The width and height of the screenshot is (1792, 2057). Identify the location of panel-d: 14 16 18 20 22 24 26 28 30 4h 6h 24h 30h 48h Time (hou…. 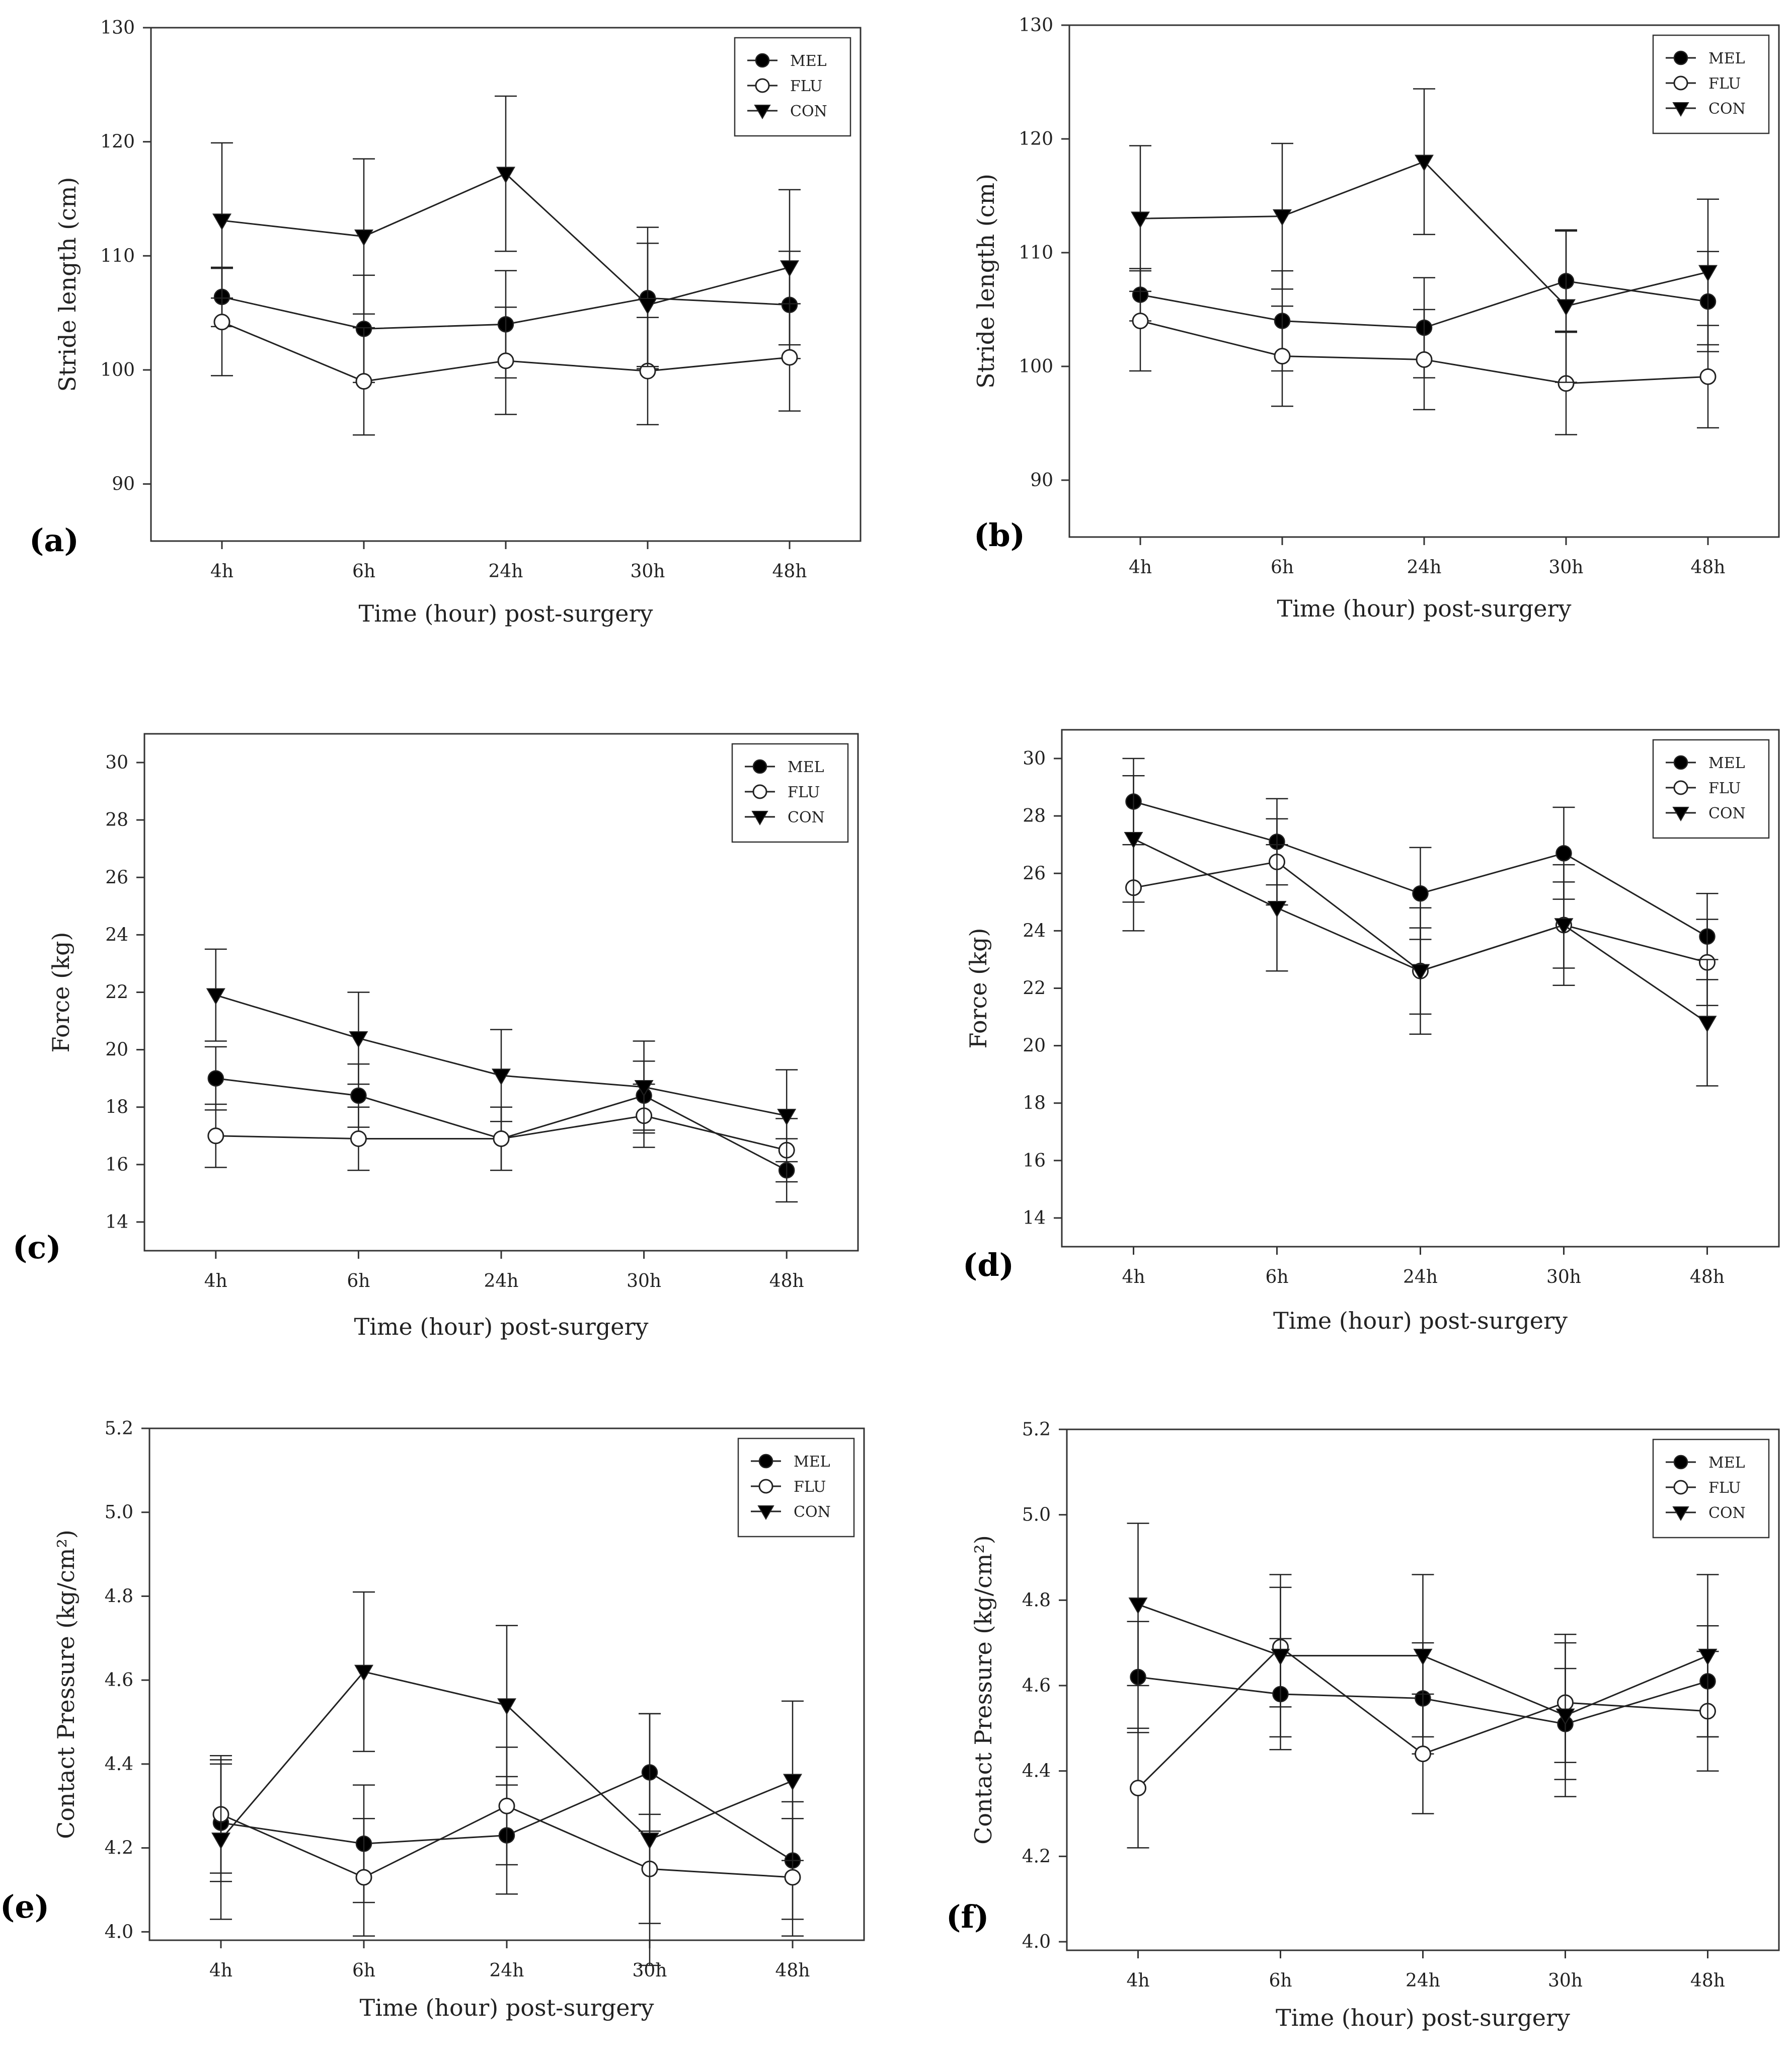
(1371, 1032).